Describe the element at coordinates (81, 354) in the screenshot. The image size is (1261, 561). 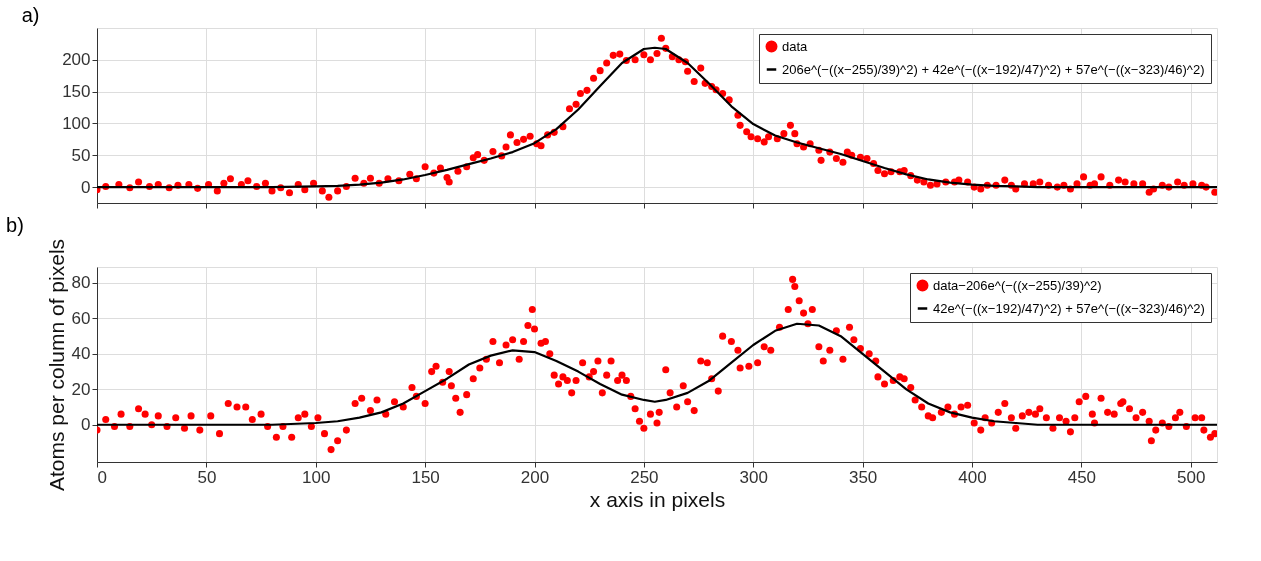
I see `y-tick-label: 40` at that location.